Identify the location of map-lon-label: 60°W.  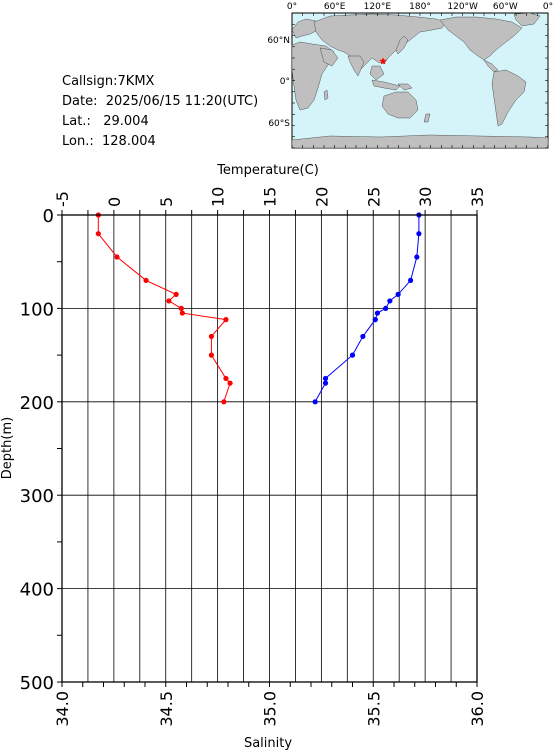
(505, 7).